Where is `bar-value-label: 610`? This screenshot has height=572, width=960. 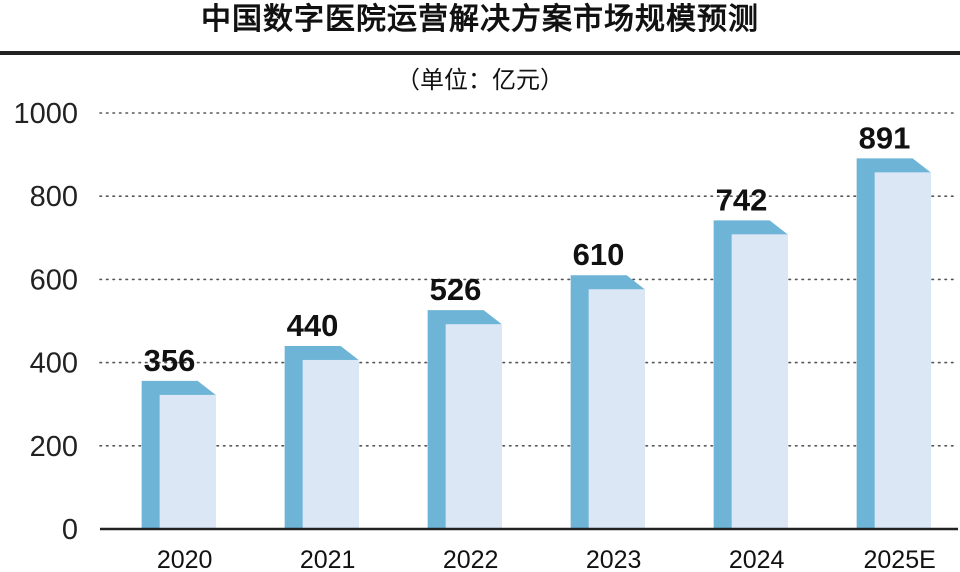 bar-value-label: 610 is located at coordinates (599, 254).